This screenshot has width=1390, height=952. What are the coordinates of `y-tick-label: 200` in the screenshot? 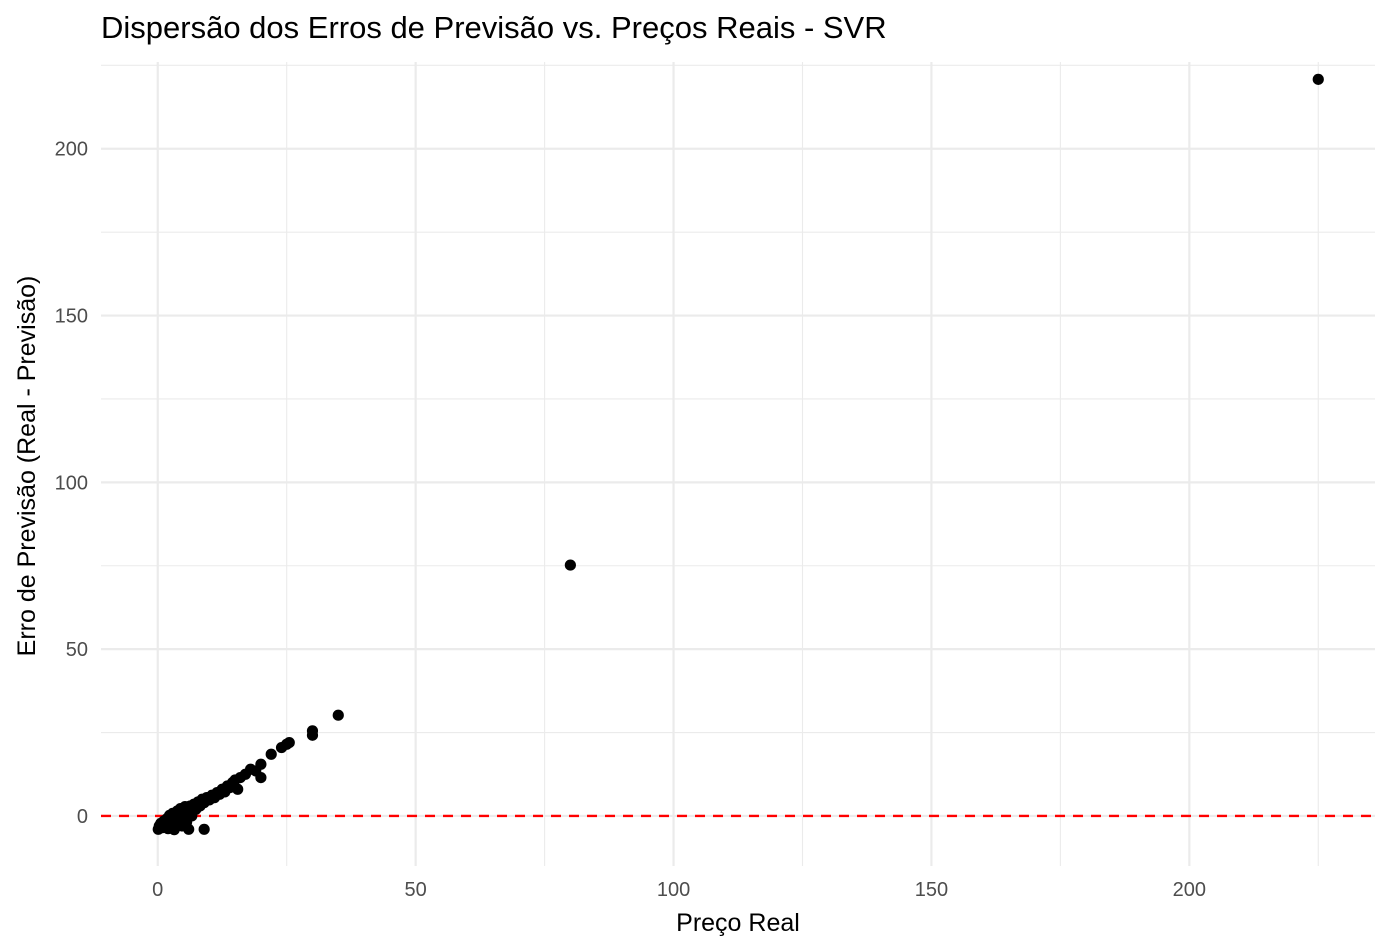 It's located at (71, 150).